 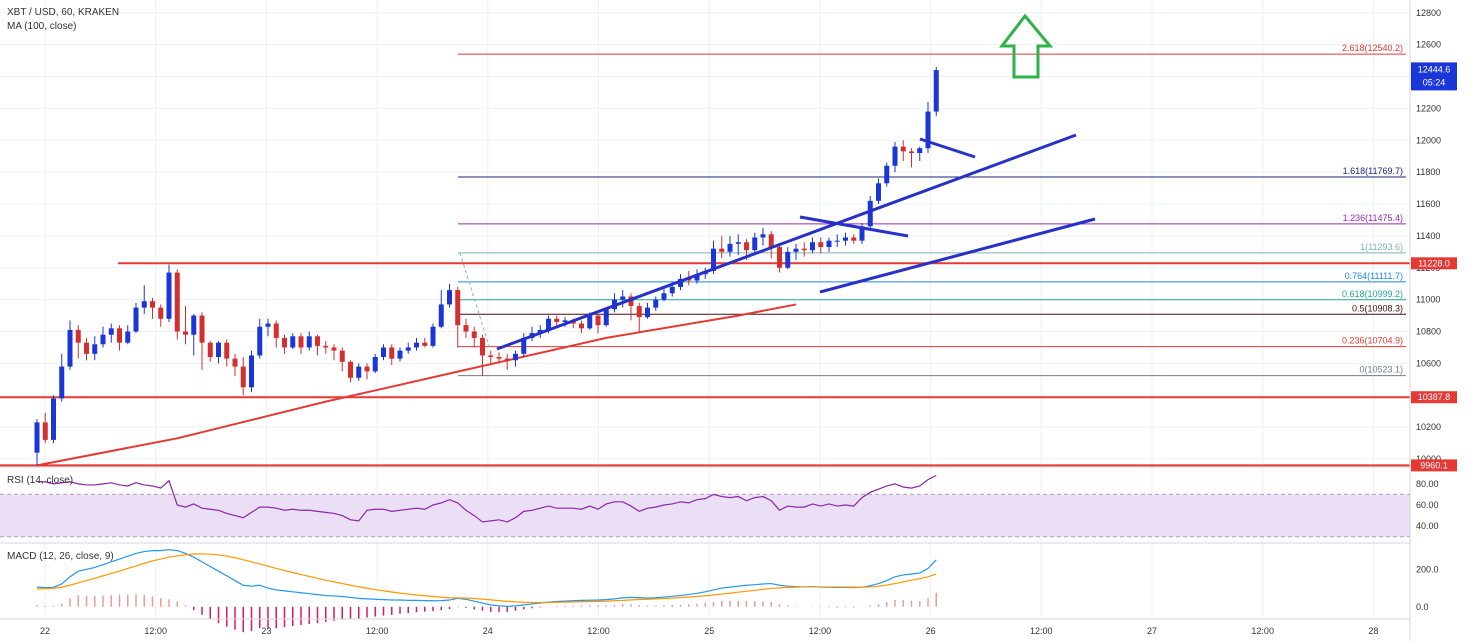 I want to click on rsi-axis: 80.00 60.00 40.00, so click(x=1427, y=505).